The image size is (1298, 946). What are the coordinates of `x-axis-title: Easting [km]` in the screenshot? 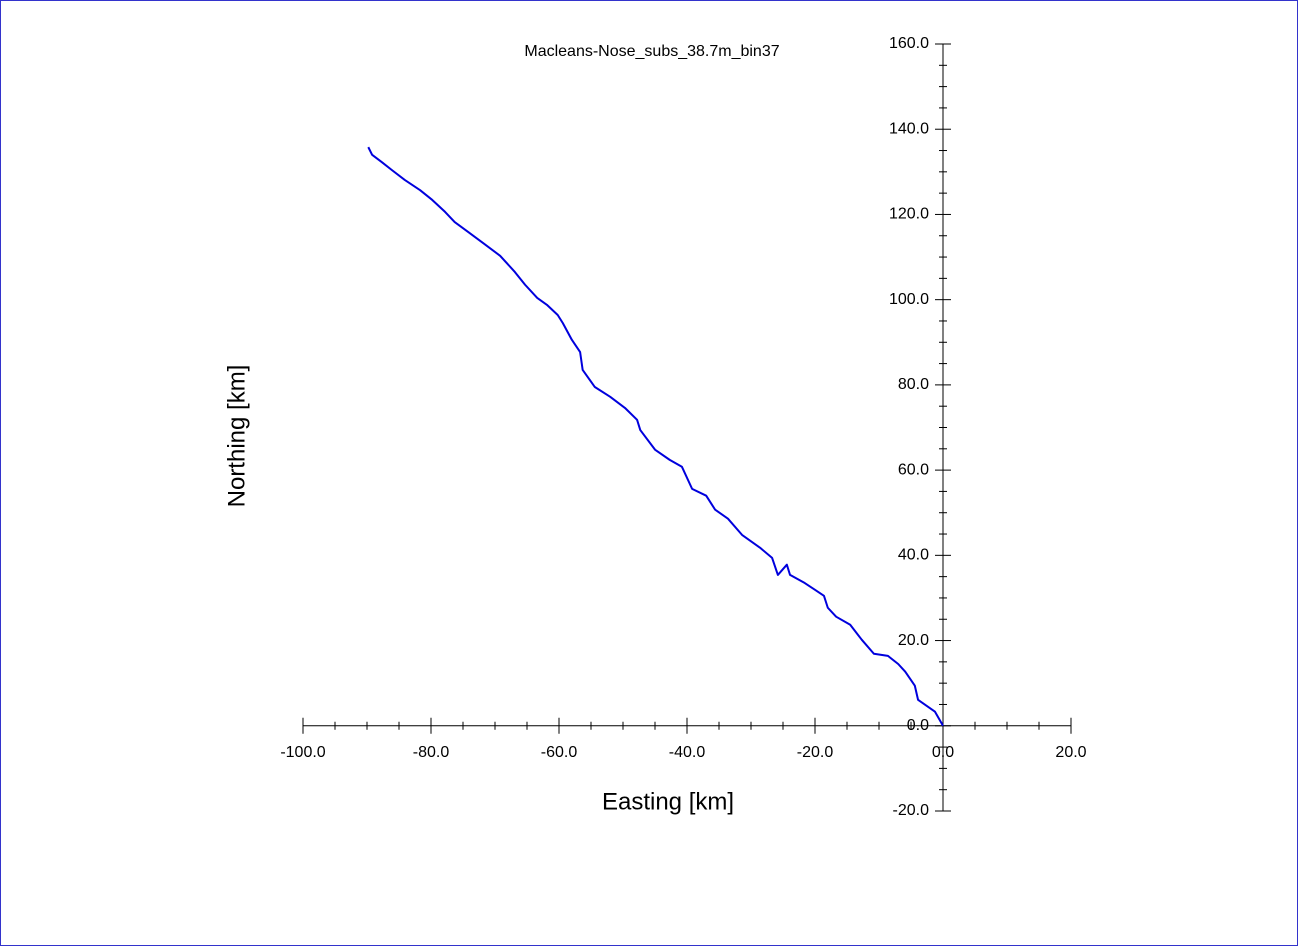 It's located at (668, 801).